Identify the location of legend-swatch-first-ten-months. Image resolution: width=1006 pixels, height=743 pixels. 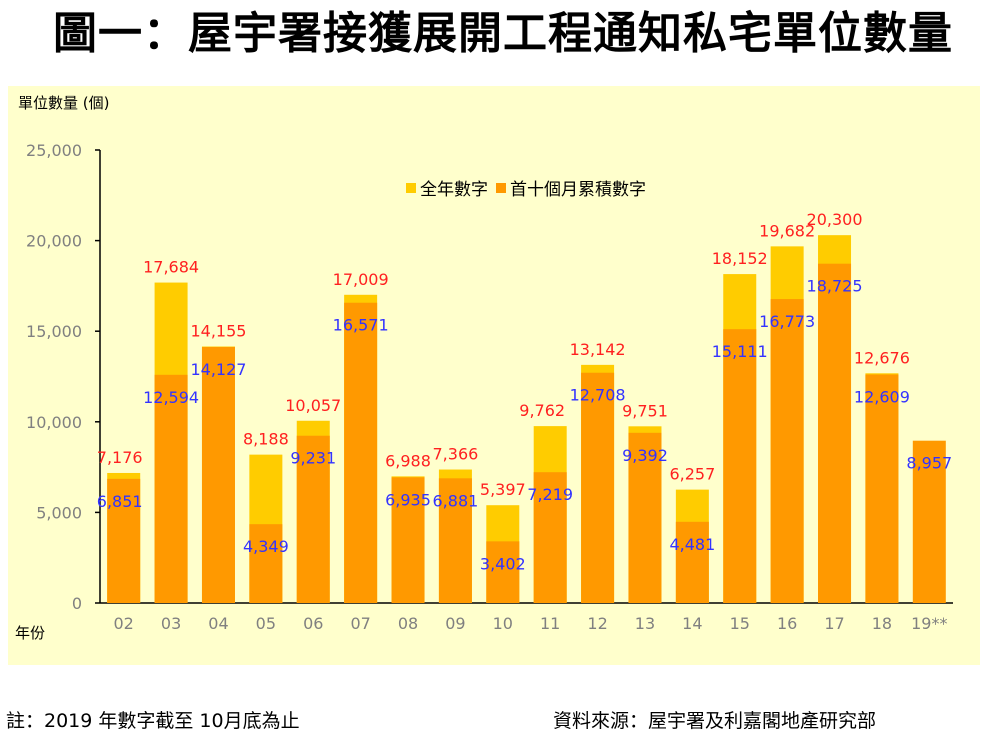
(501, 187).